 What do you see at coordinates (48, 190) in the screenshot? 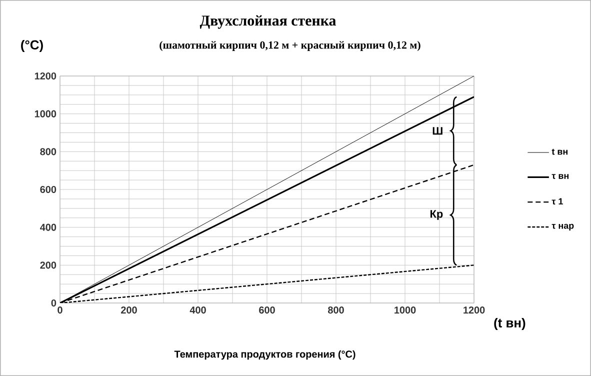
I see `y-tick-label: 600` at bounding box center [48, 190].